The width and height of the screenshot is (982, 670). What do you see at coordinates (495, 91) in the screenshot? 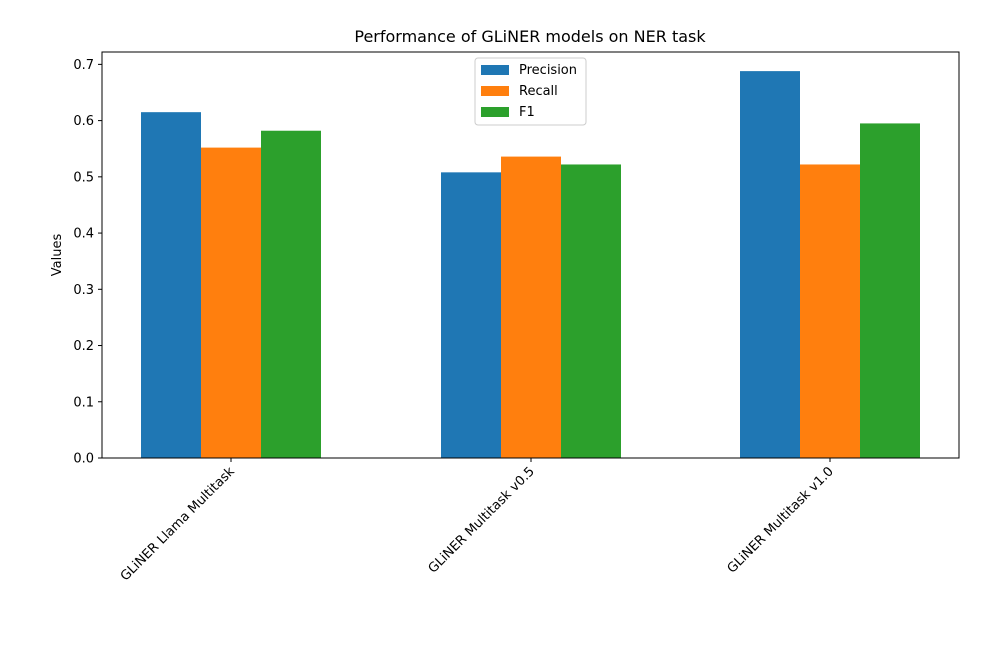
I see `legend-swatch-recall` at bounding box center [495, 91].